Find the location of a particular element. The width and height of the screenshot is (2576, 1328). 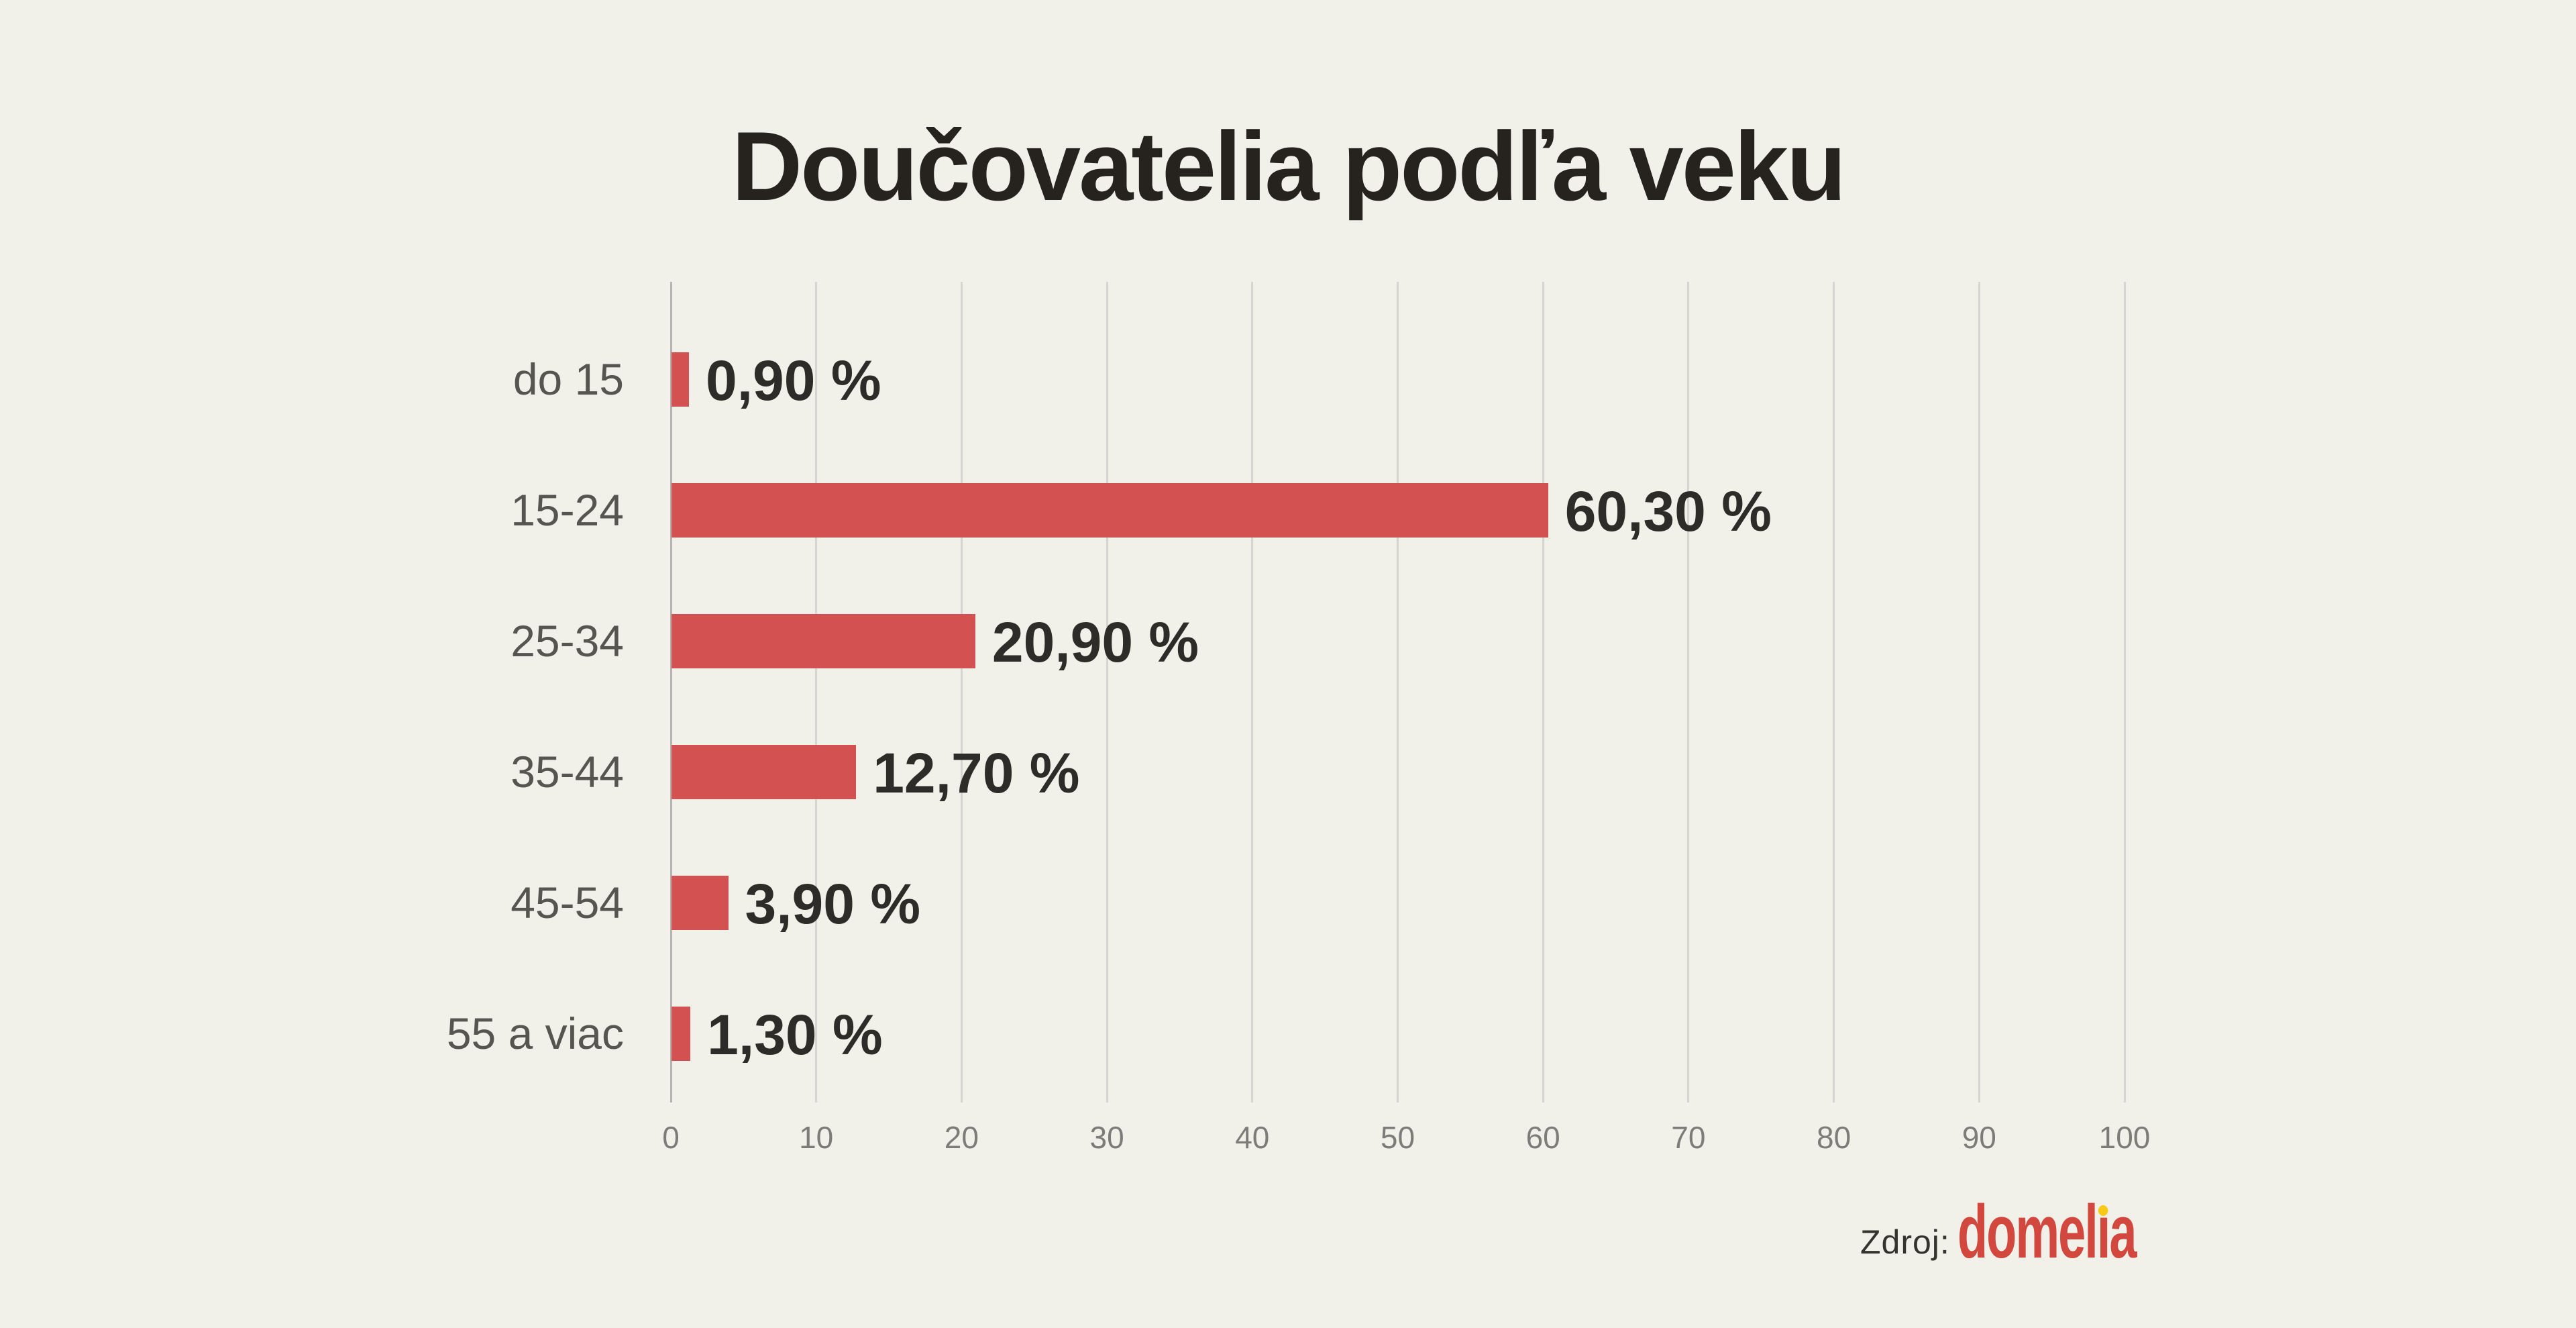

value-label: 0,90 % is located at coordinates (793, 380).